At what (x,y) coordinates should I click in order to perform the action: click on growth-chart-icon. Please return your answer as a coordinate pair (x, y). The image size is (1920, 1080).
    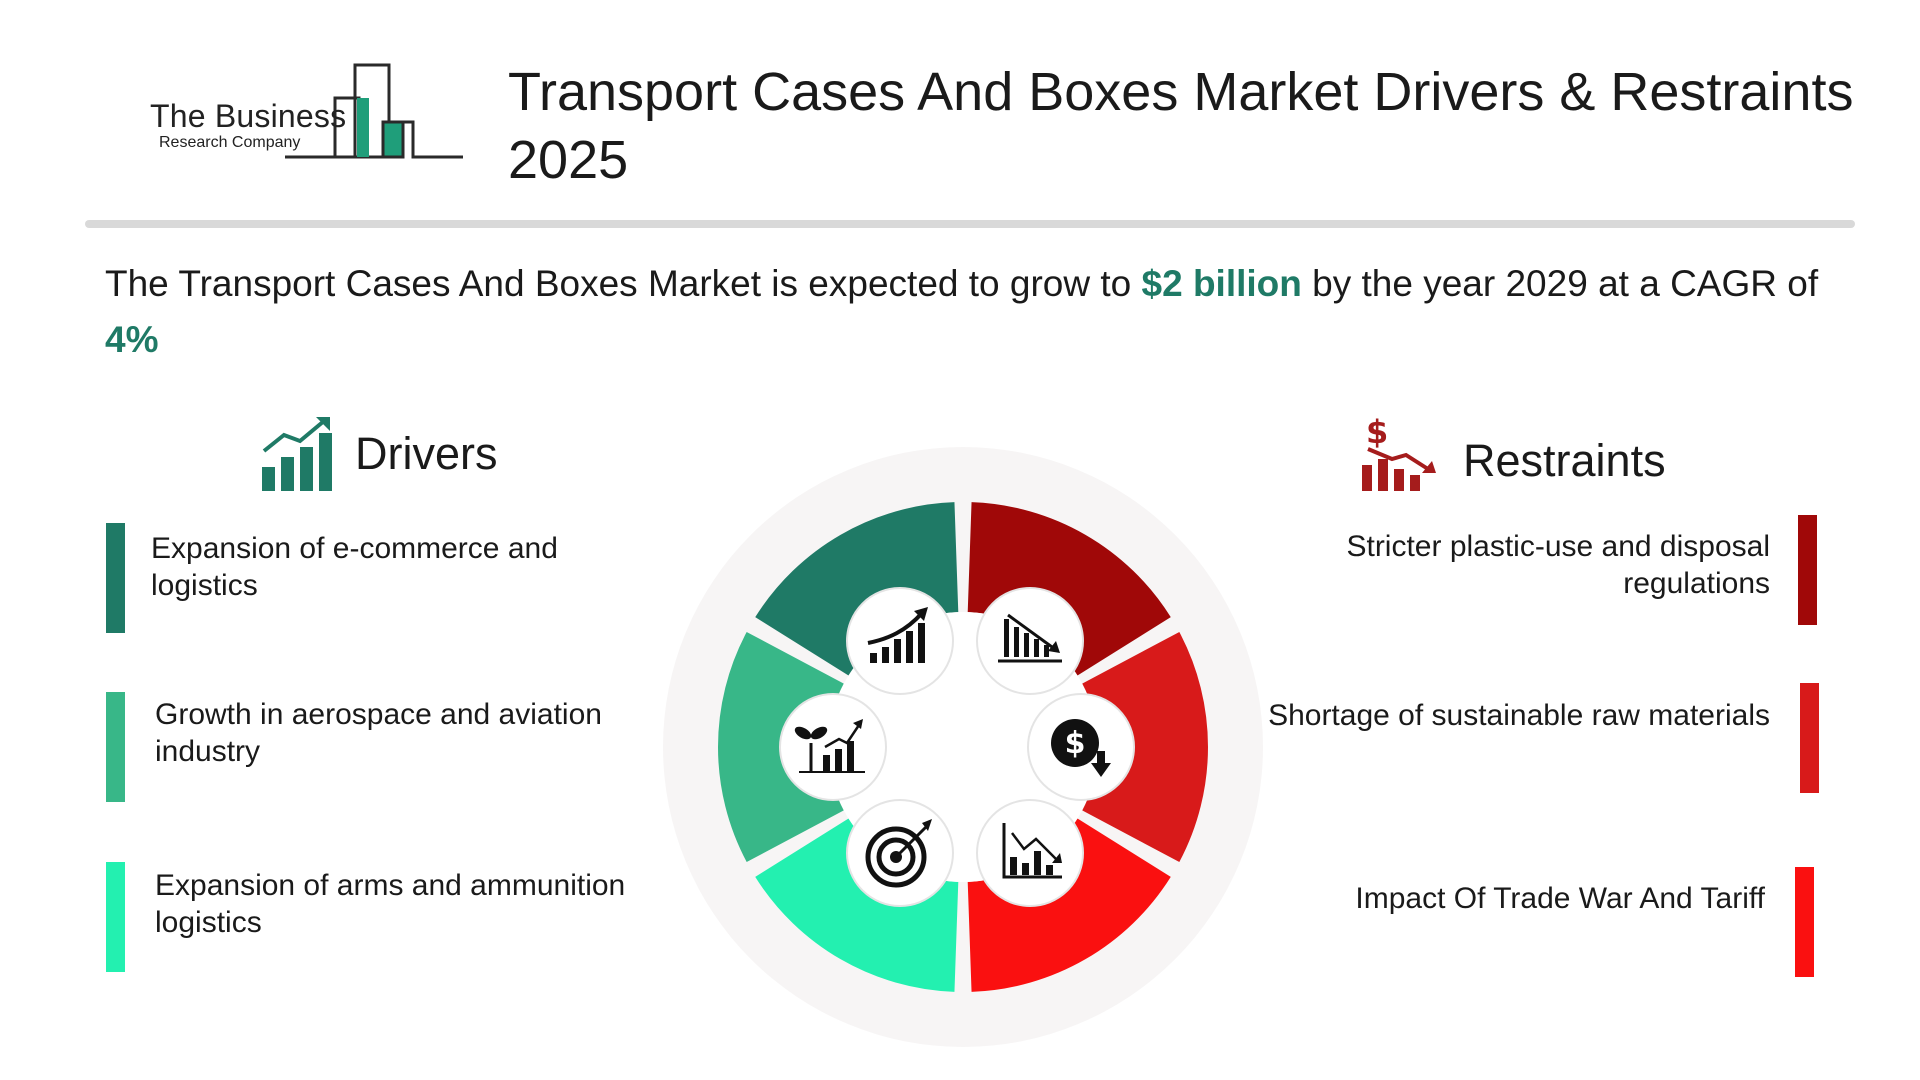
    Looking at the image, I should click on (297, 454).